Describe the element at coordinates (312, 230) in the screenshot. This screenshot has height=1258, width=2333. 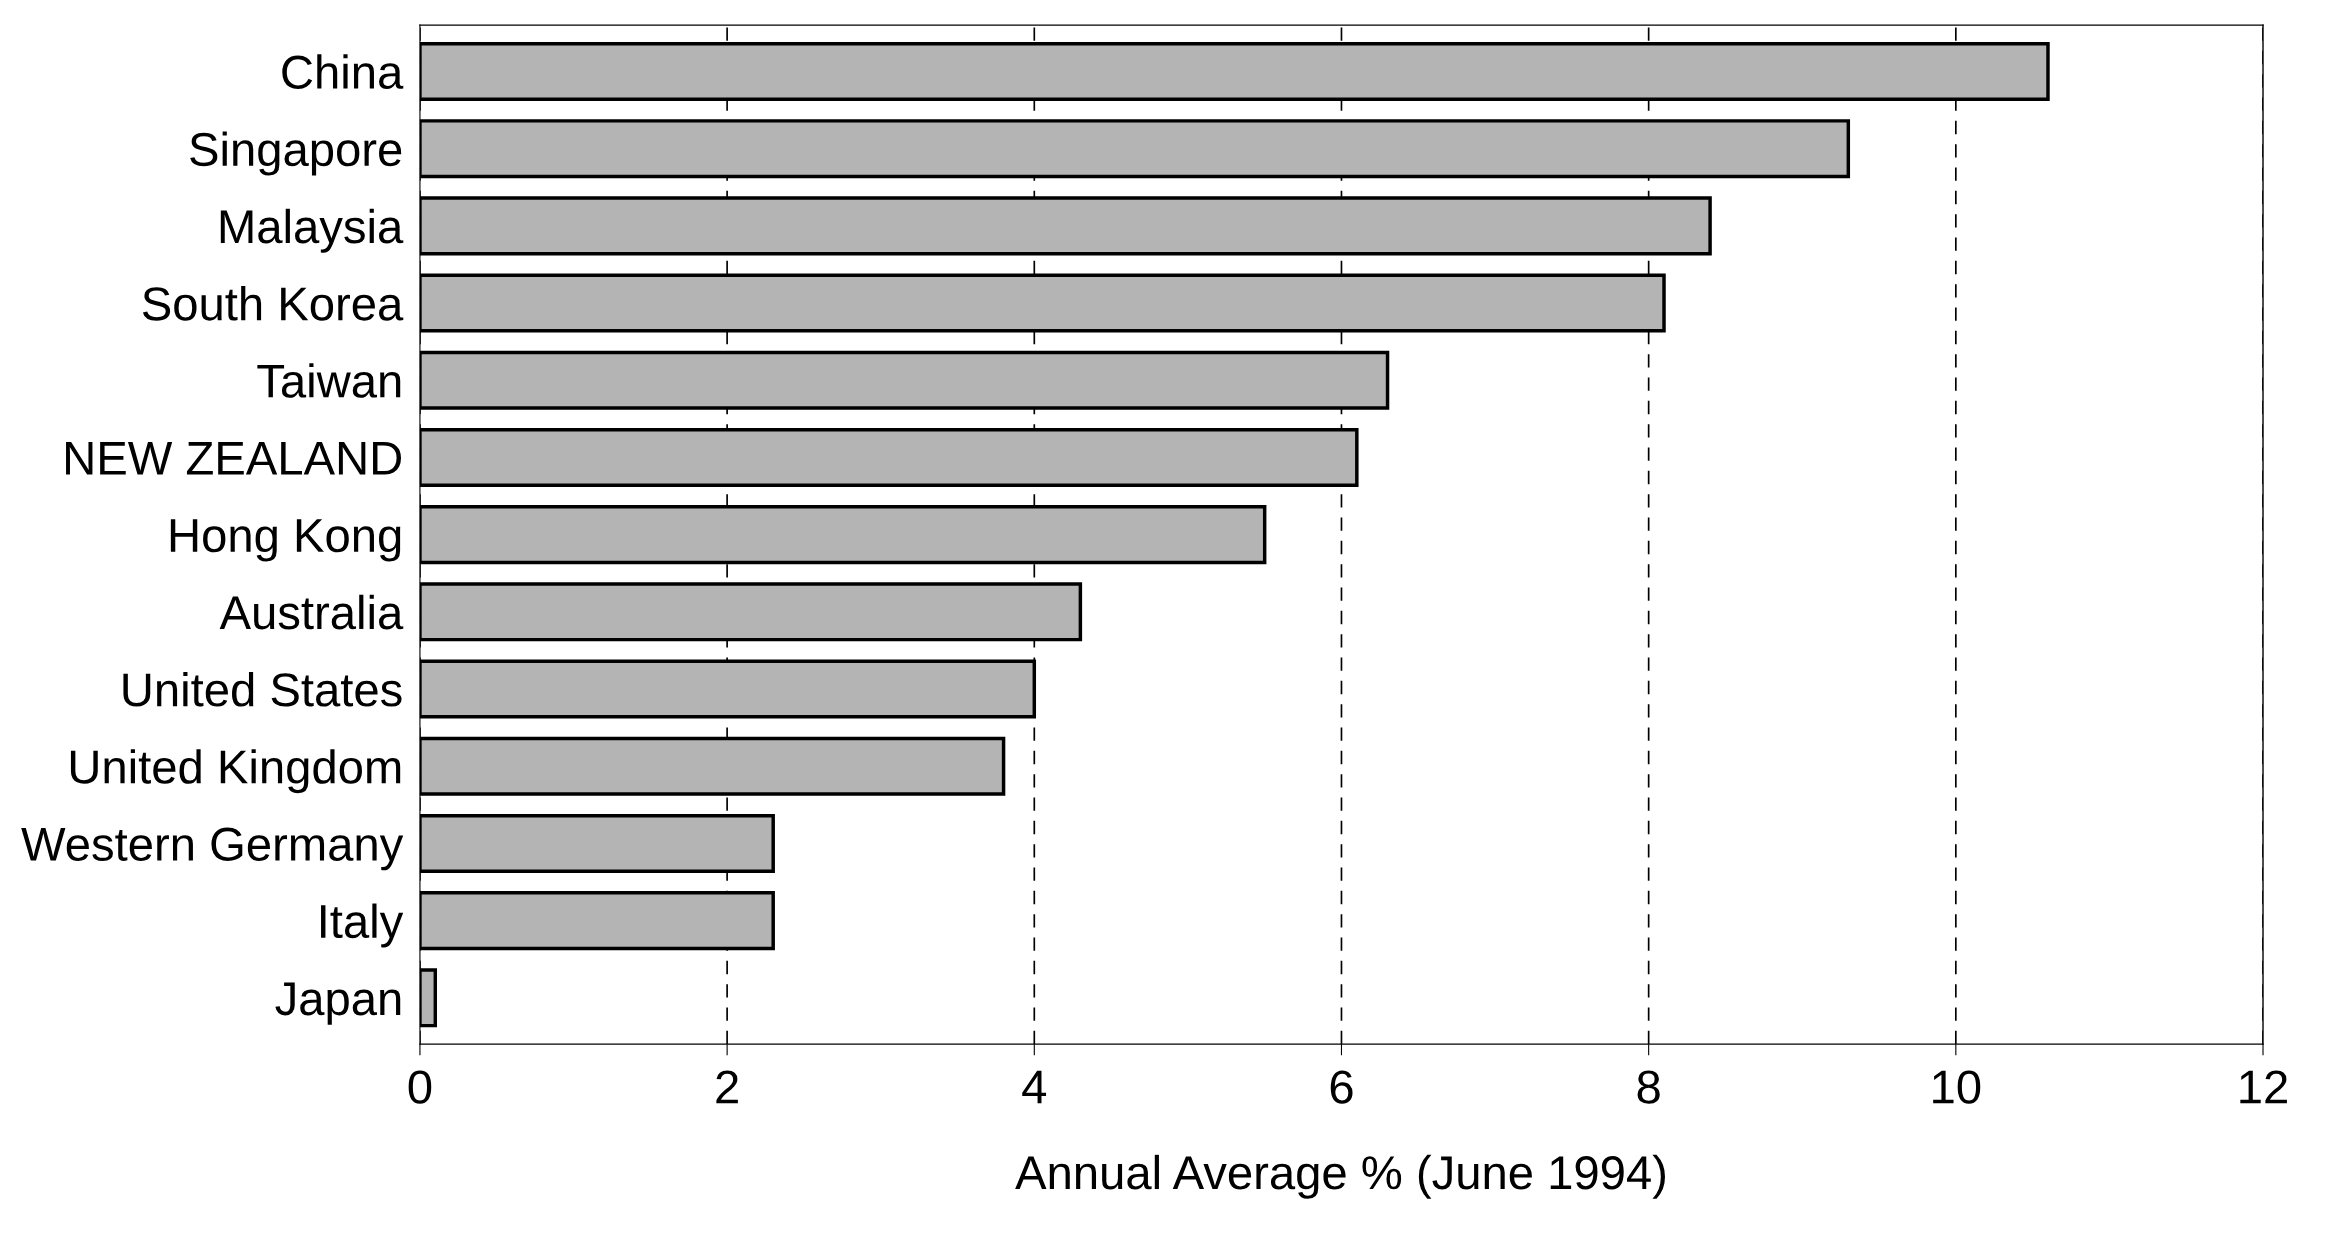
I see `y-tick-label: Malaysia` at that location.